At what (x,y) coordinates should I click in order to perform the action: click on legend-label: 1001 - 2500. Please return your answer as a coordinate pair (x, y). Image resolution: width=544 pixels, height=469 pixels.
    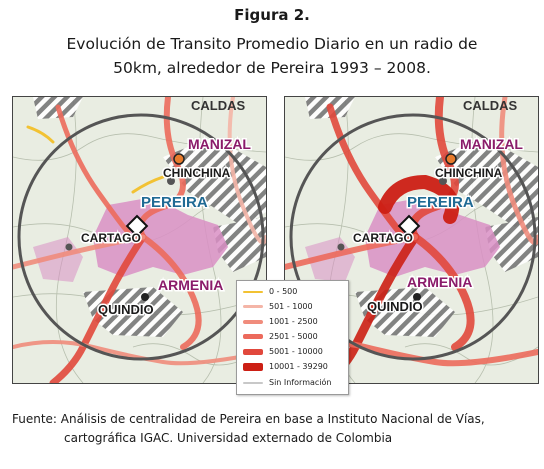
    Looking at the image, I should click on (293, 321).